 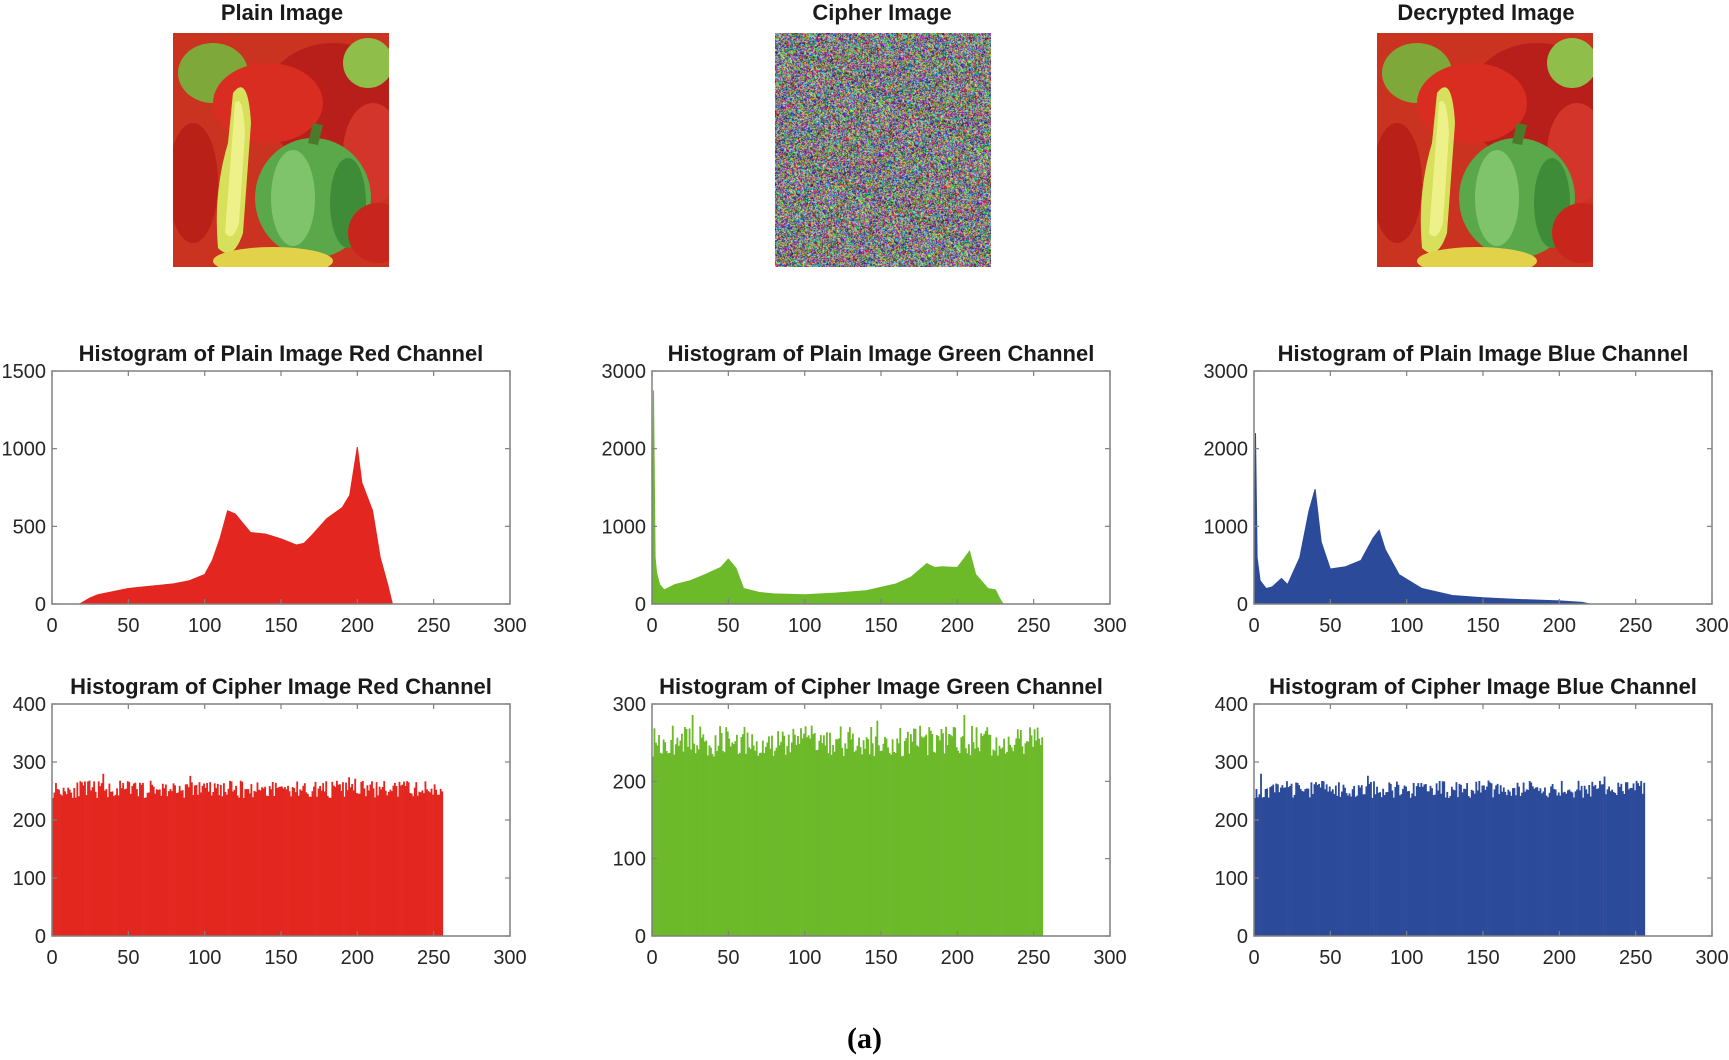 What do you see at coordinates (1231, 763) in the screenshot?
I see `y-tick-label: 300` at bounding box center [1231, 763].